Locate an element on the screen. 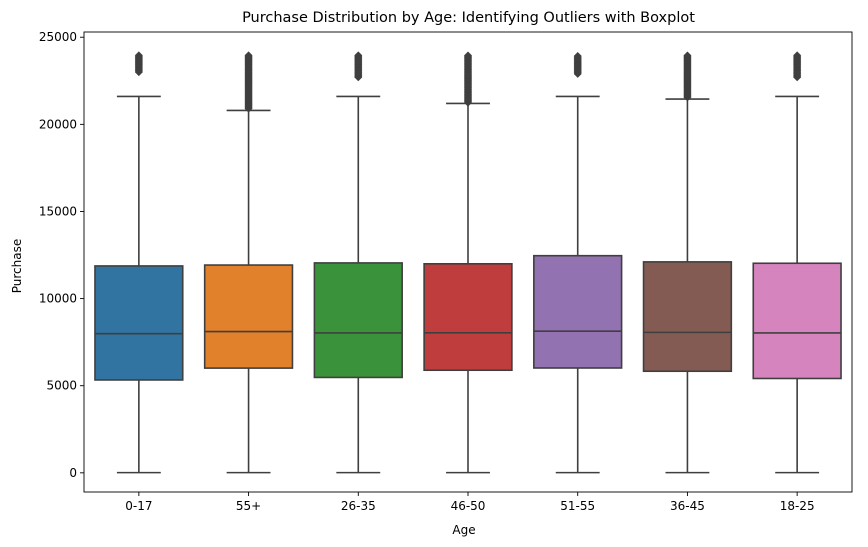  x-tick-label: 46-50 is located at coordinates (468, 506).